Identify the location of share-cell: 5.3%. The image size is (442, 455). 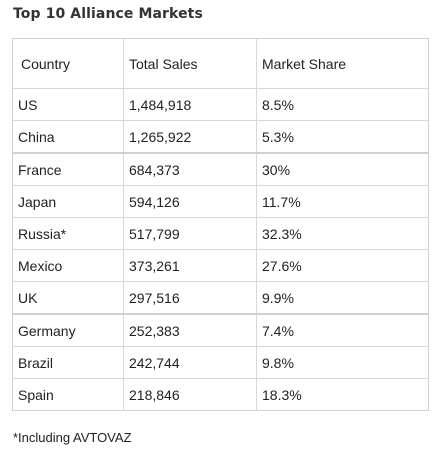
(342, 136).